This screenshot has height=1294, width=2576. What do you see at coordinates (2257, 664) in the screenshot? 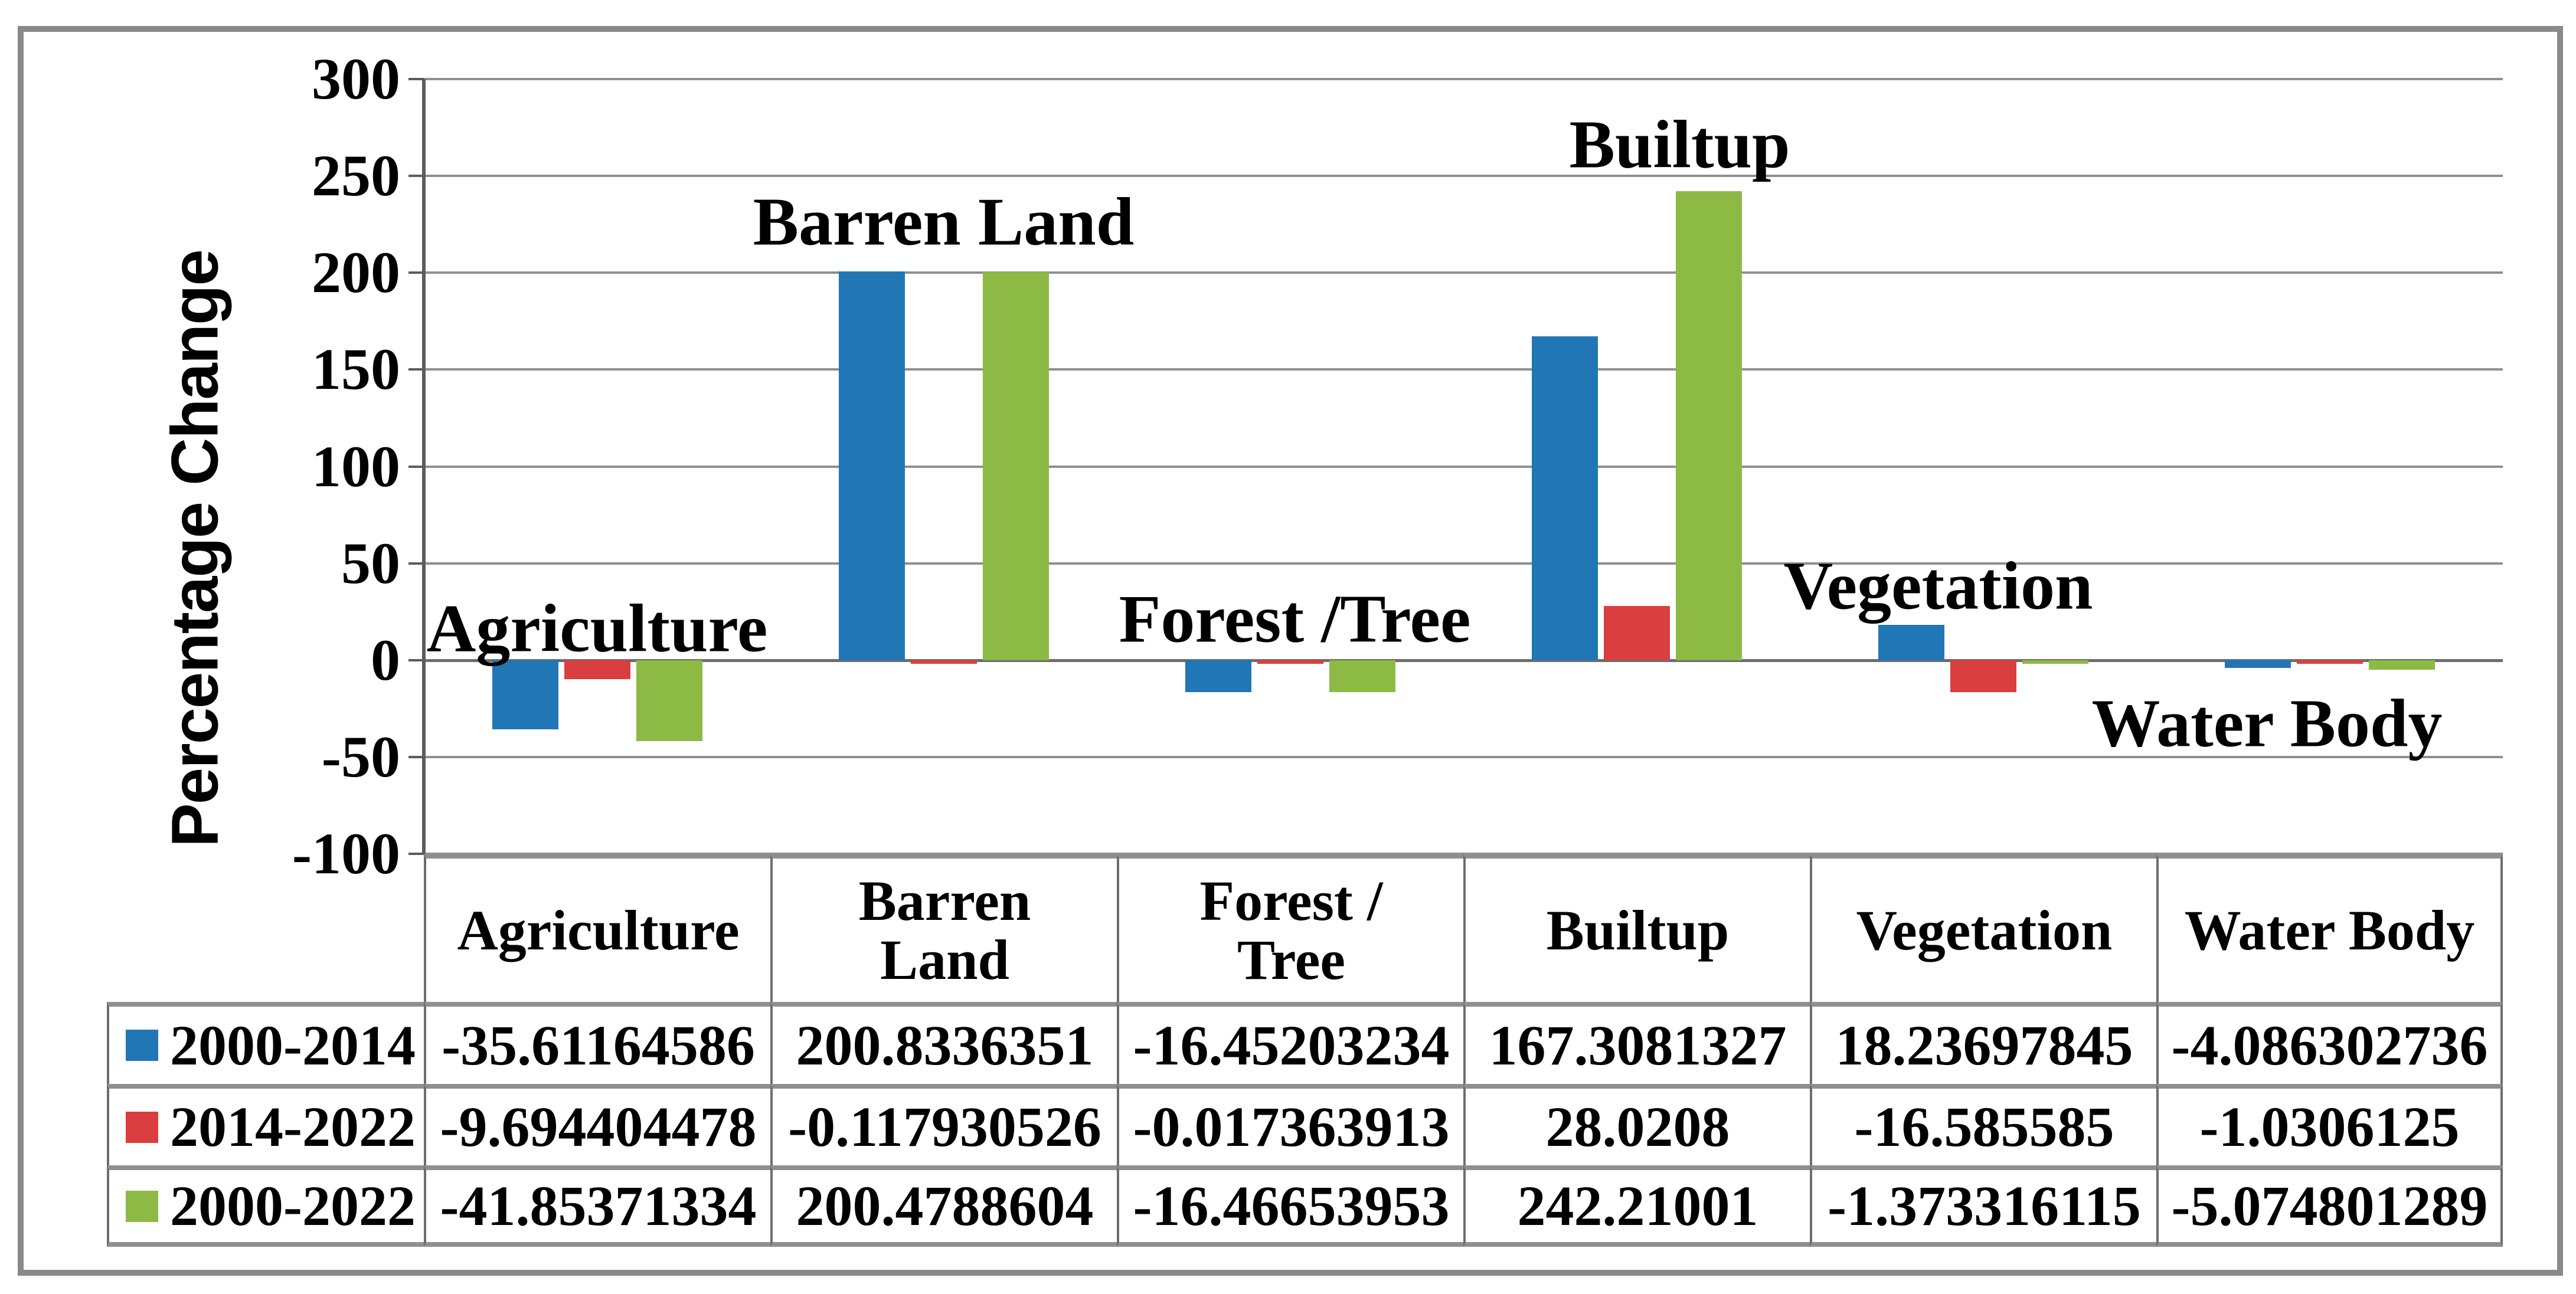
I see `bar-2000-2014-Water Body` at bounding box center [2257, 664].